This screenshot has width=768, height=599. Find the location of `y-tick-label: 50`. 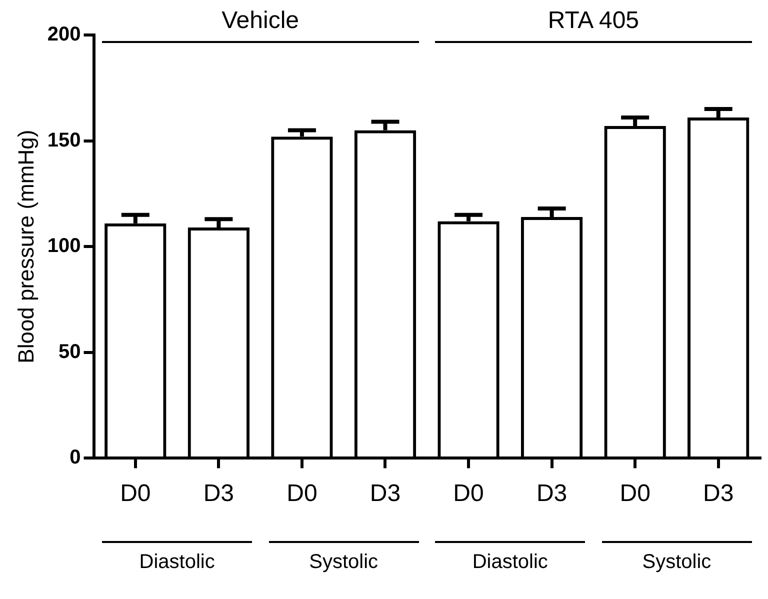

y-tick-label: 50 is located at coordinates (69, 351).